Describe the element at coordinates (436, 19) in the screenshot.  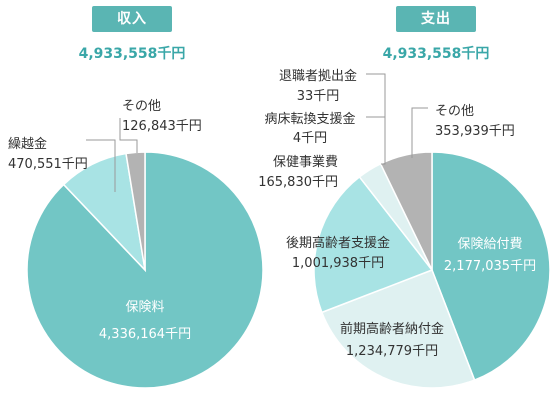
I see `expense-badge: 支出` at that location.